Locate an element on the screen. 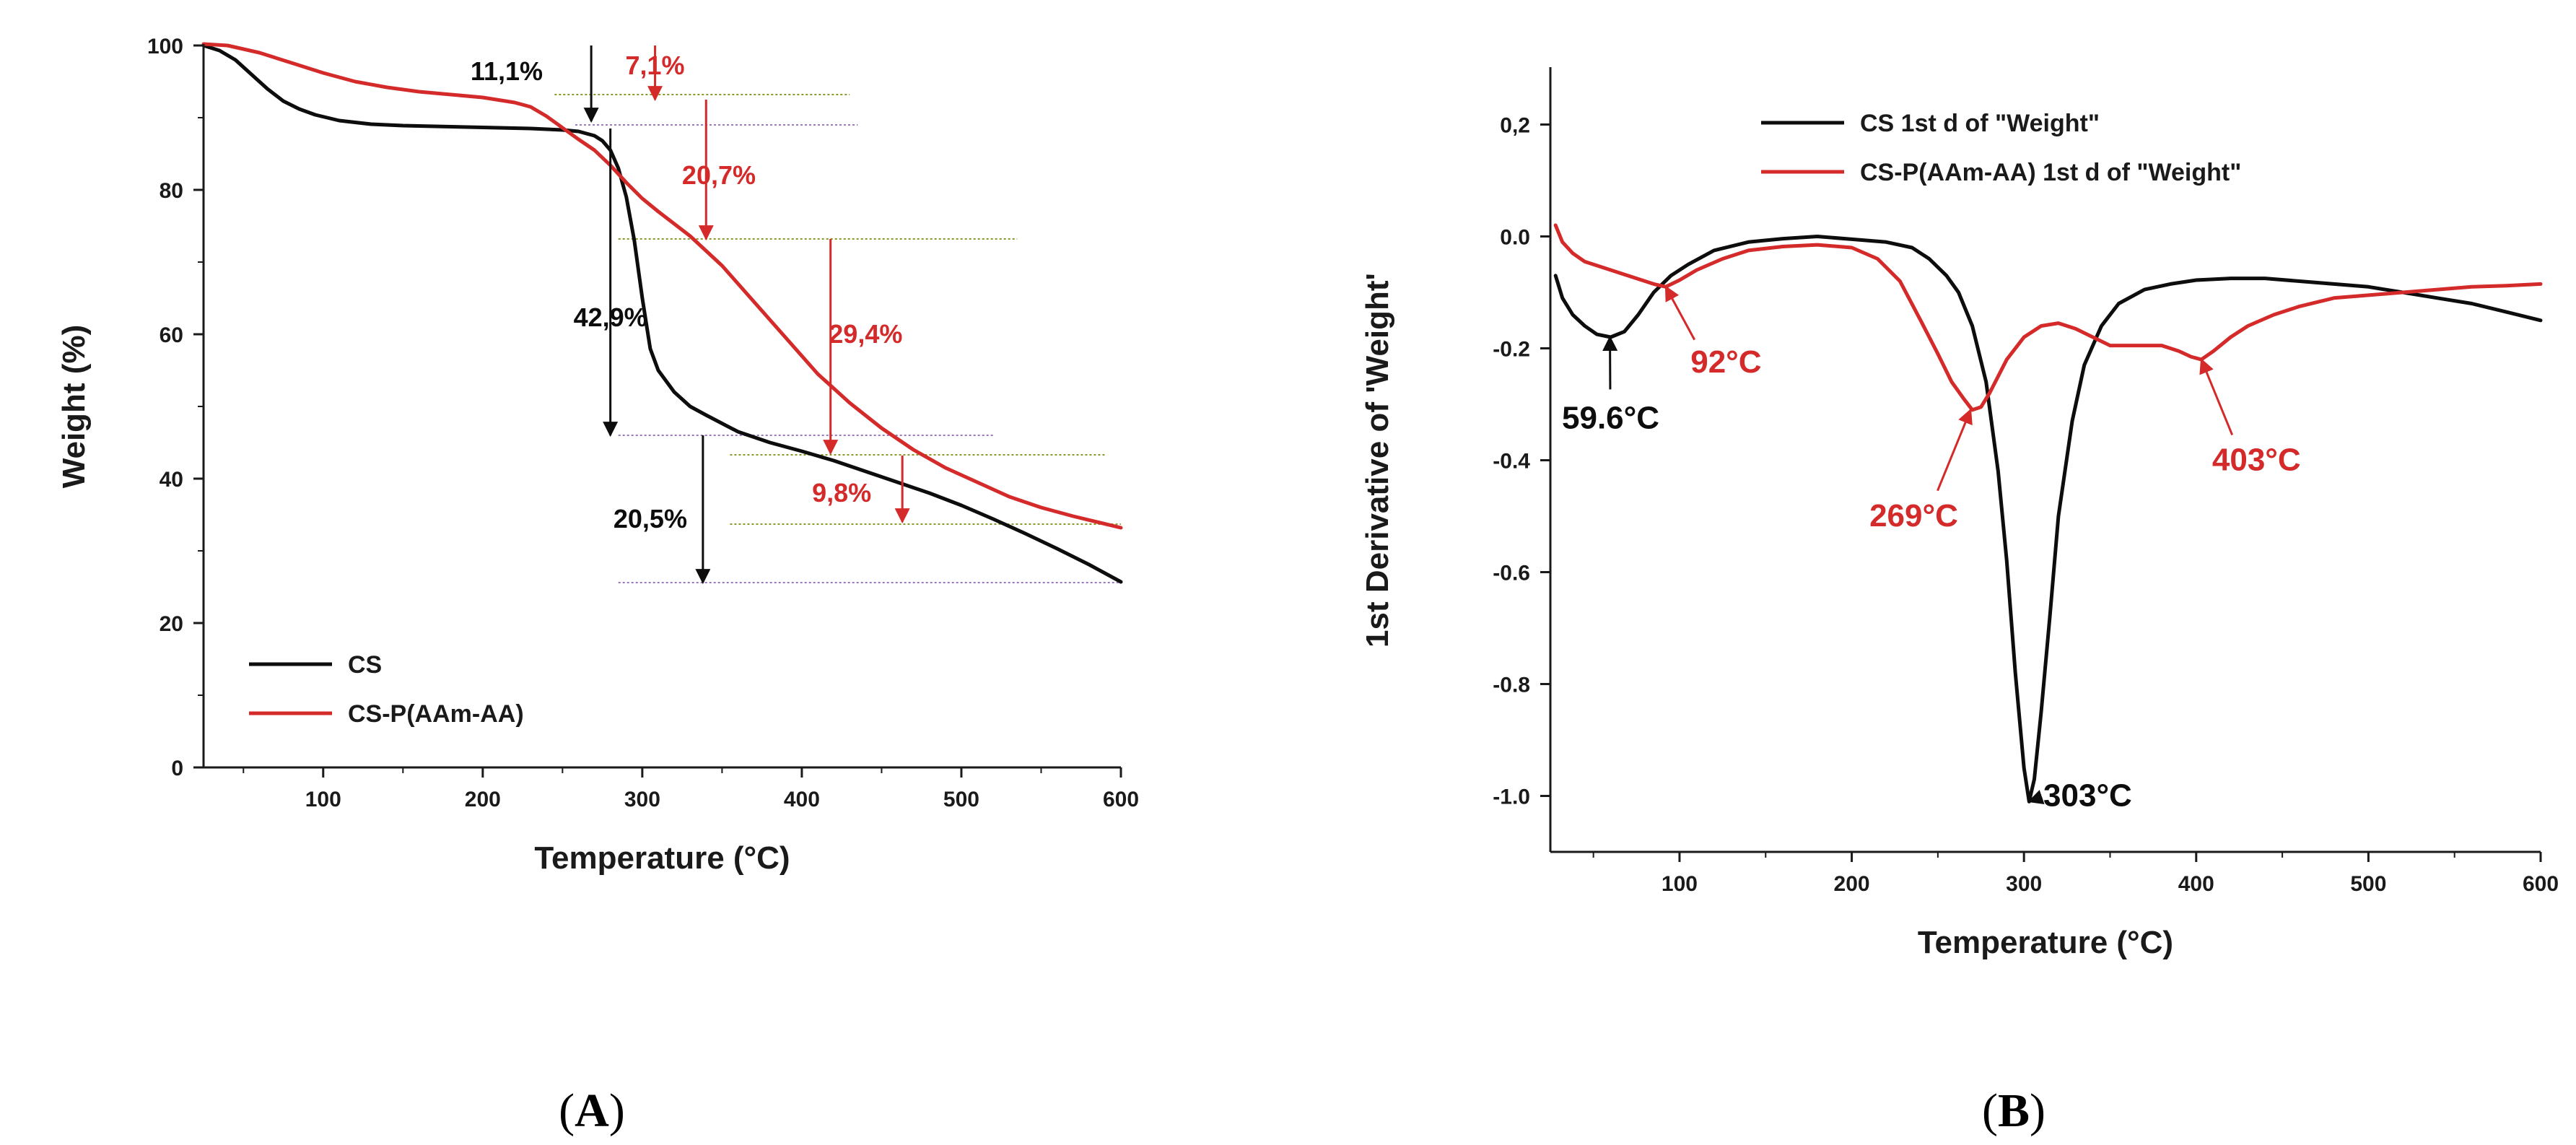 This screenshot has width=2576, height=1145. y-tick-label: 20 is located at coordinates (171, 624).